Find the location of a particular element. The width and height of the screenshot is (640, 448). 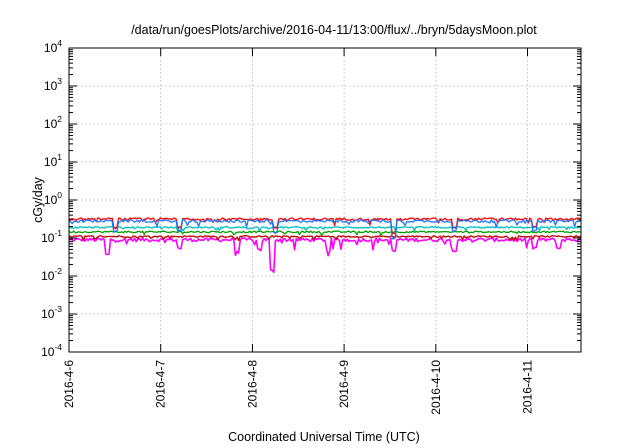

x-axis-label: Coordinated Universal Time (UTC) is located at coordinates (324, 437).